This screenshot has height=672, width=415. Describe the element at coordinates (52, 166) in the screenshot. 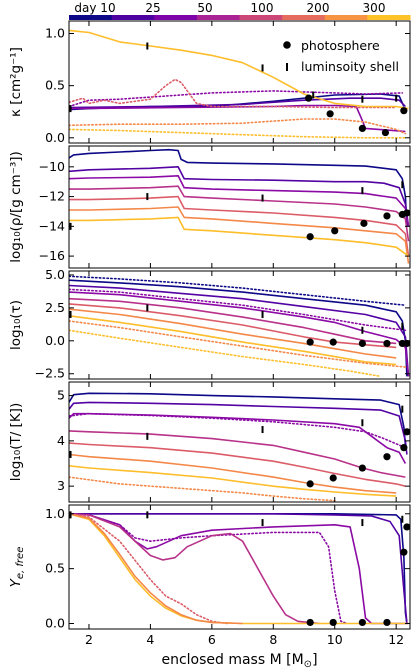

I see `y-tick-label: −10` at that location.